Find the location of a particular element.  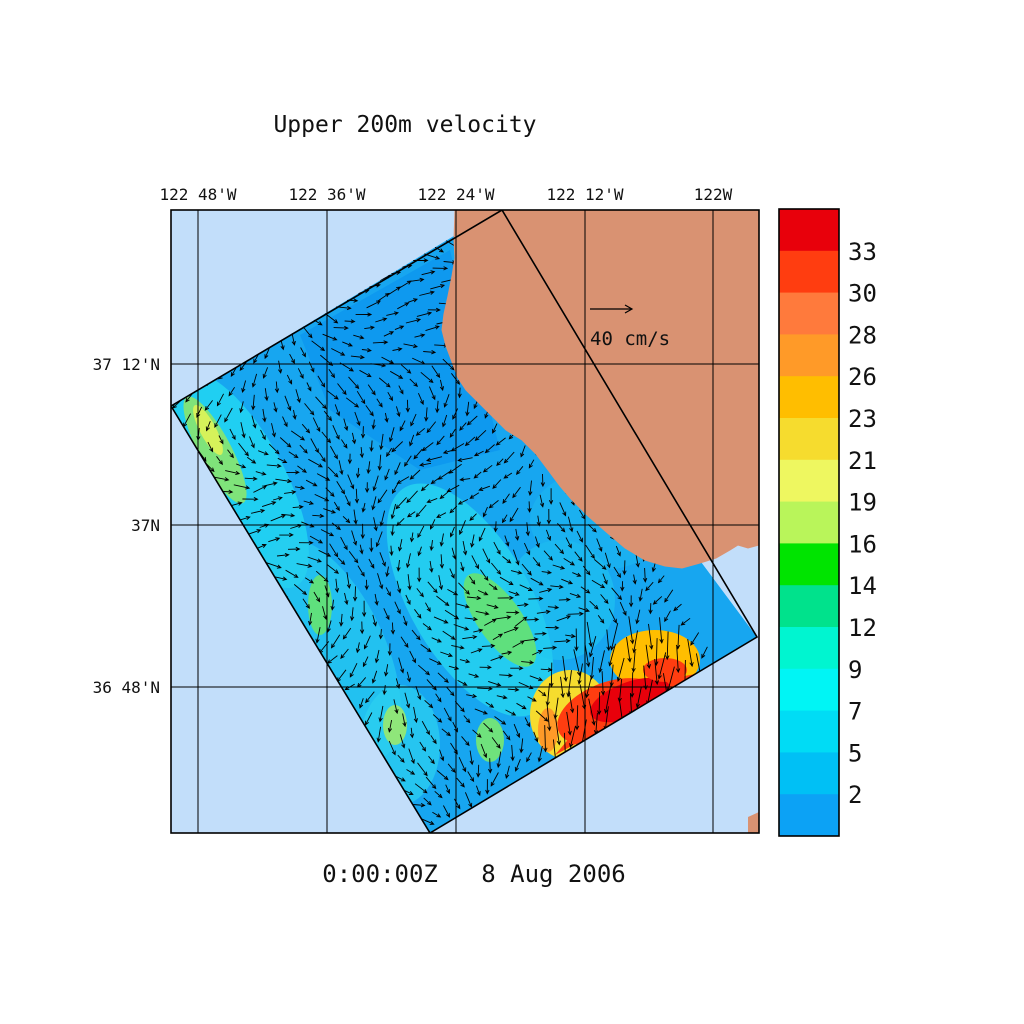

lat-label-2: 37N is located at coordinates (145, 525).